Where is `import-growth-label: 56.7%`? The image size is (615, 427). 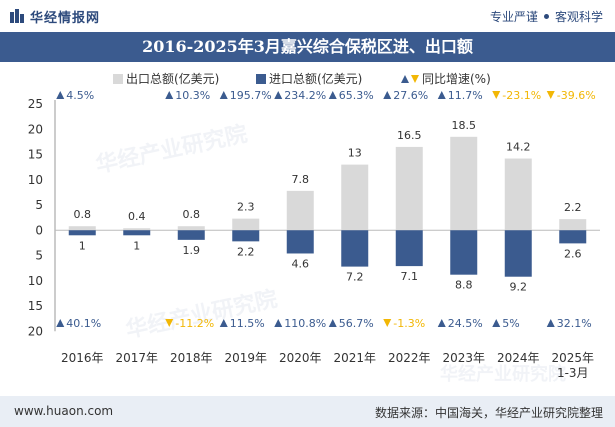 import-growth-label: 56.7% is located at coordinates (356, 323).